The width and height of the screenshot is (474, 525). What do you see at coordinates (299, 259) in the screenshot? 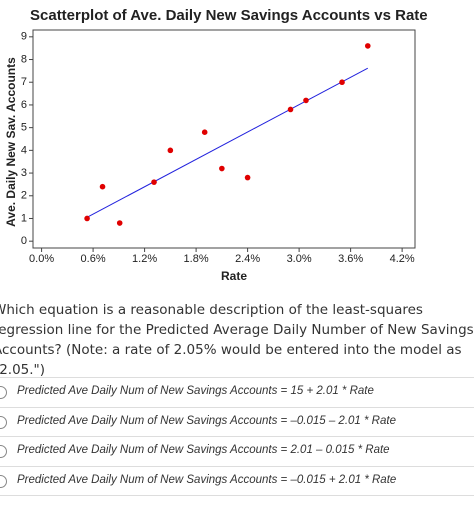
I see `x-tick-label: 3.0%` at bounding box center [299, 259].